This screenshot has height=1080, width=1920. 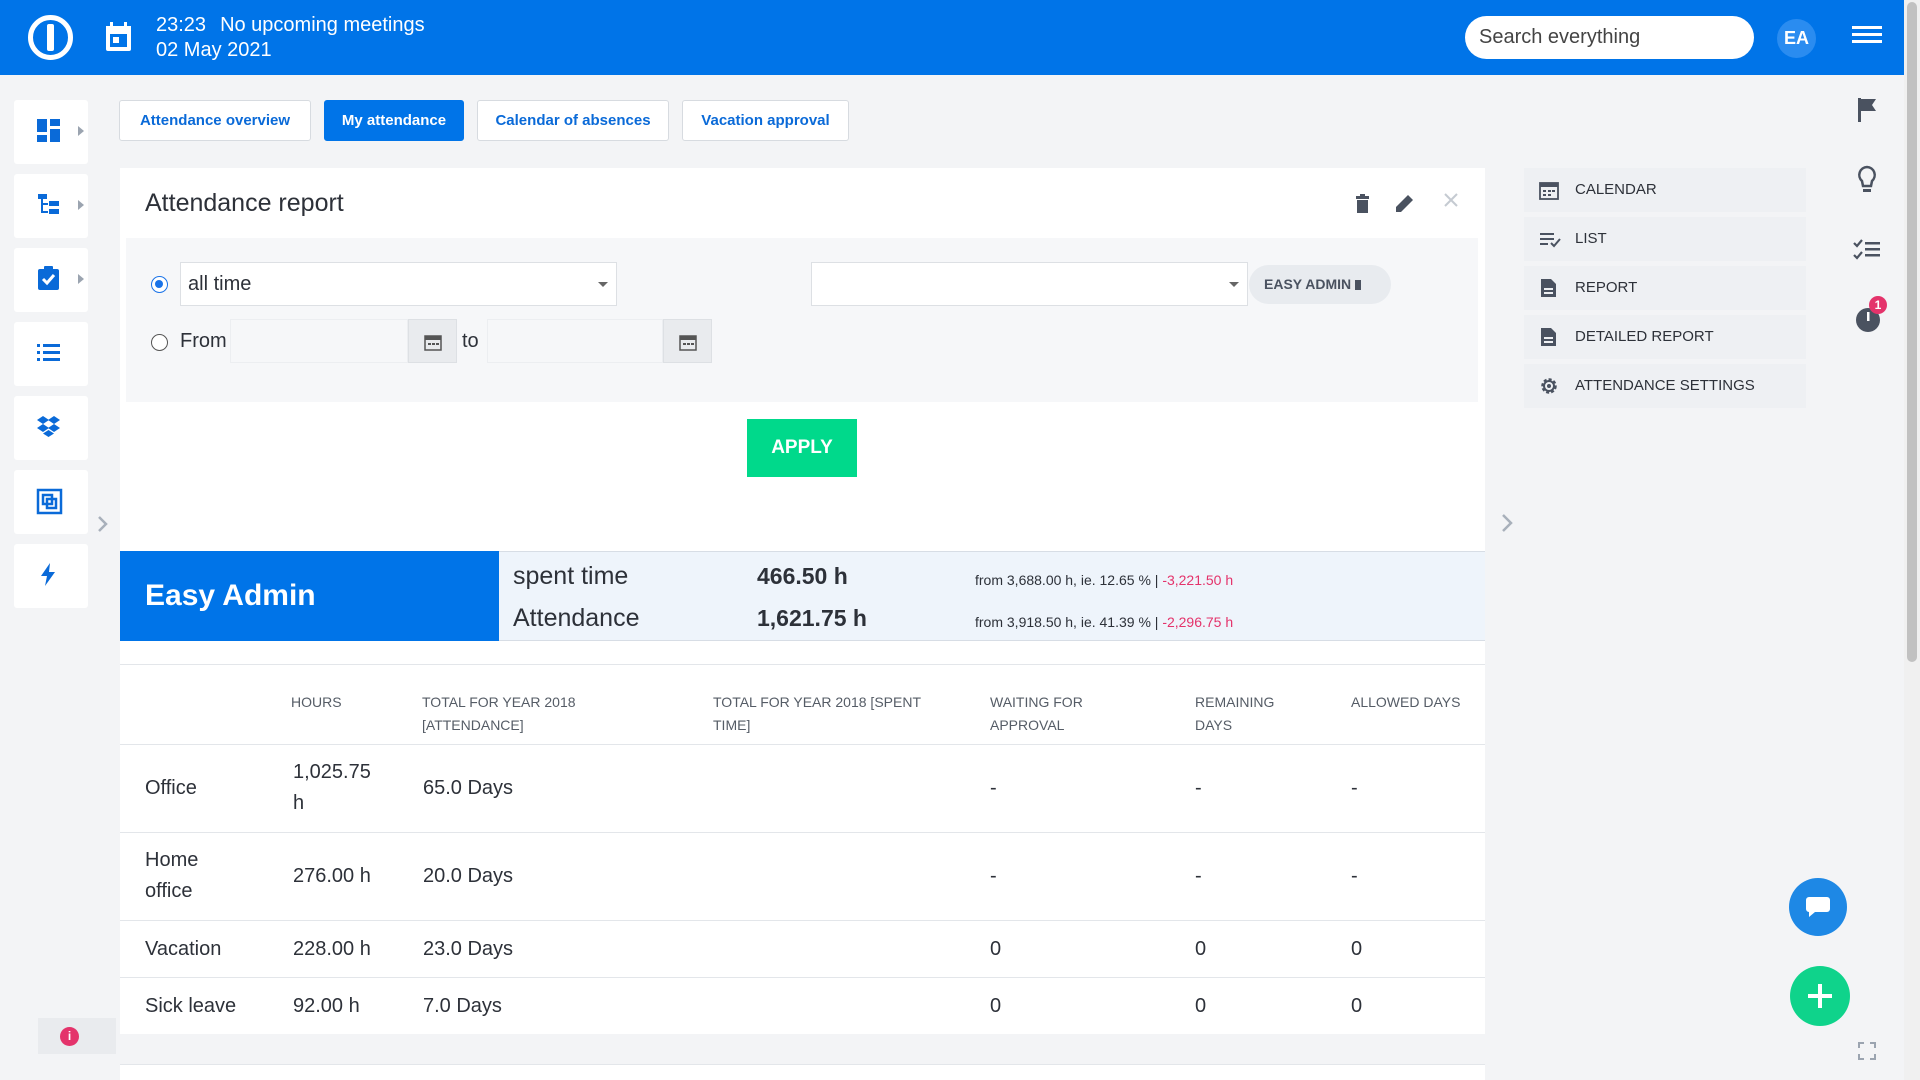 I want to click on clock-and-meetings: 23:23 No upcoming meetings, so click(x=297, y=25).